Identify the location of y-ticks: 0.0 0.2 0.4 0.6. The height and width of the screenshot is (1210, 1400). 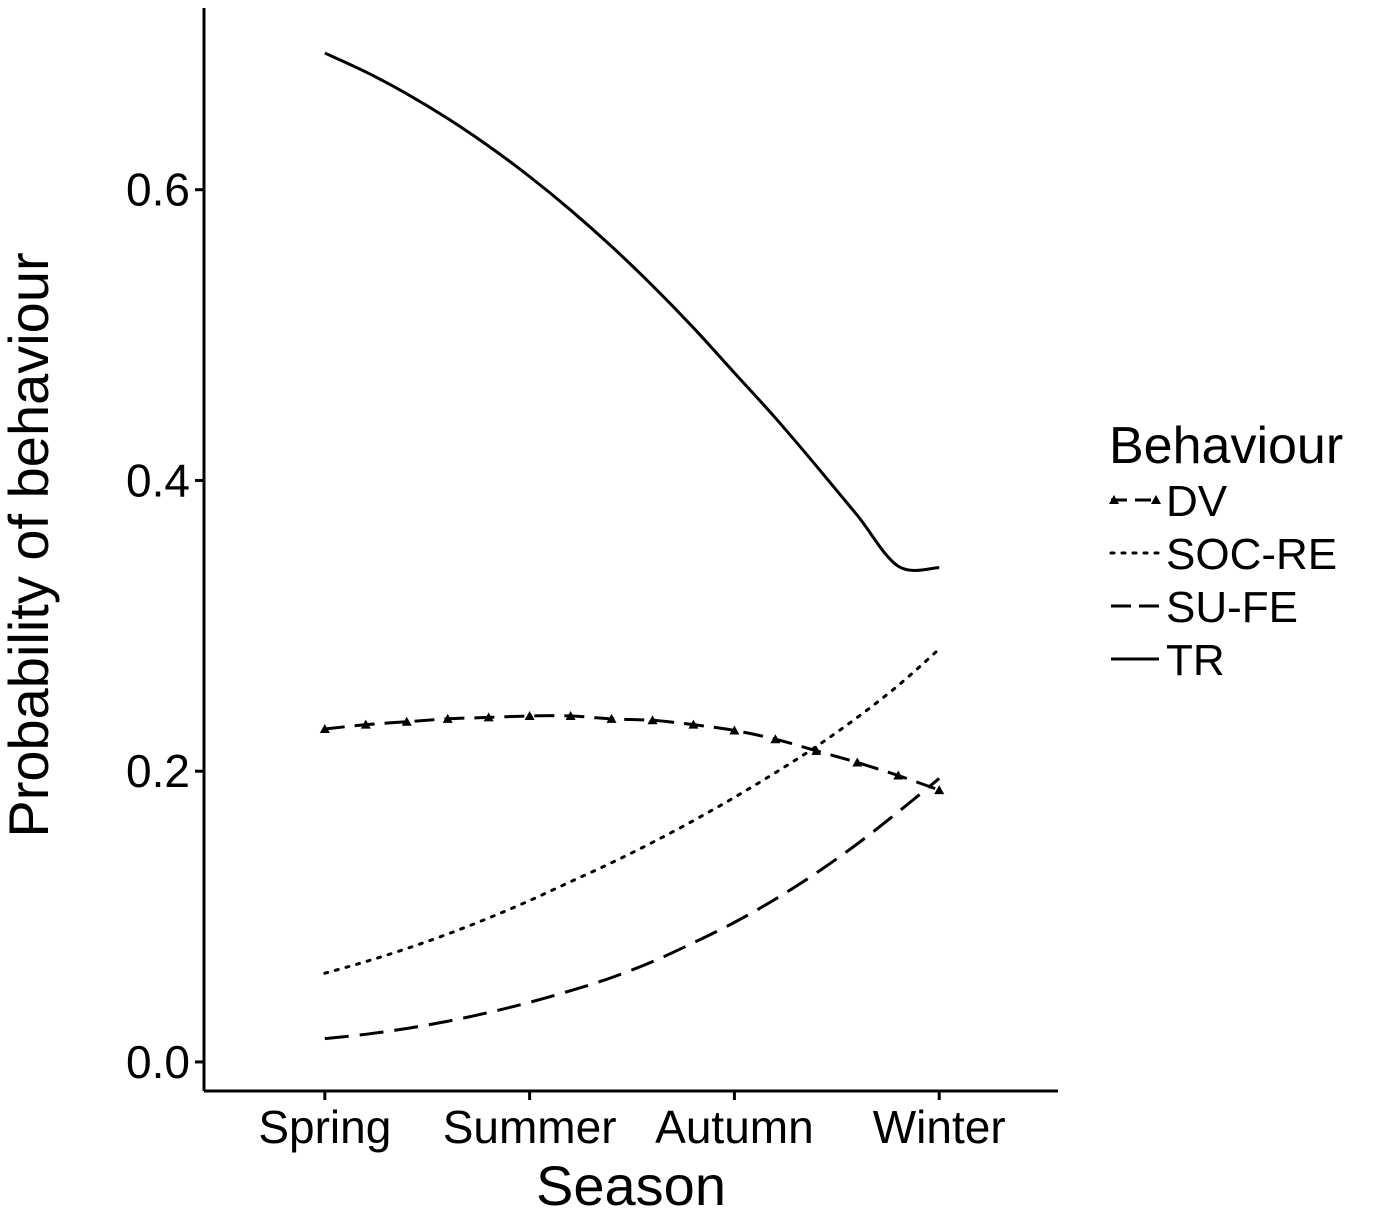
(165, 626).